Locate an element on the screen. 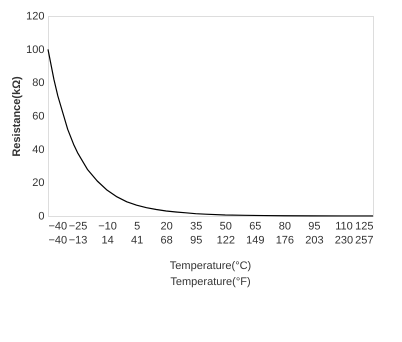 Image resolution: width=402 pixels, height=342 pixels. x2-tick-label: −13 is located at coordinates (78, 240).